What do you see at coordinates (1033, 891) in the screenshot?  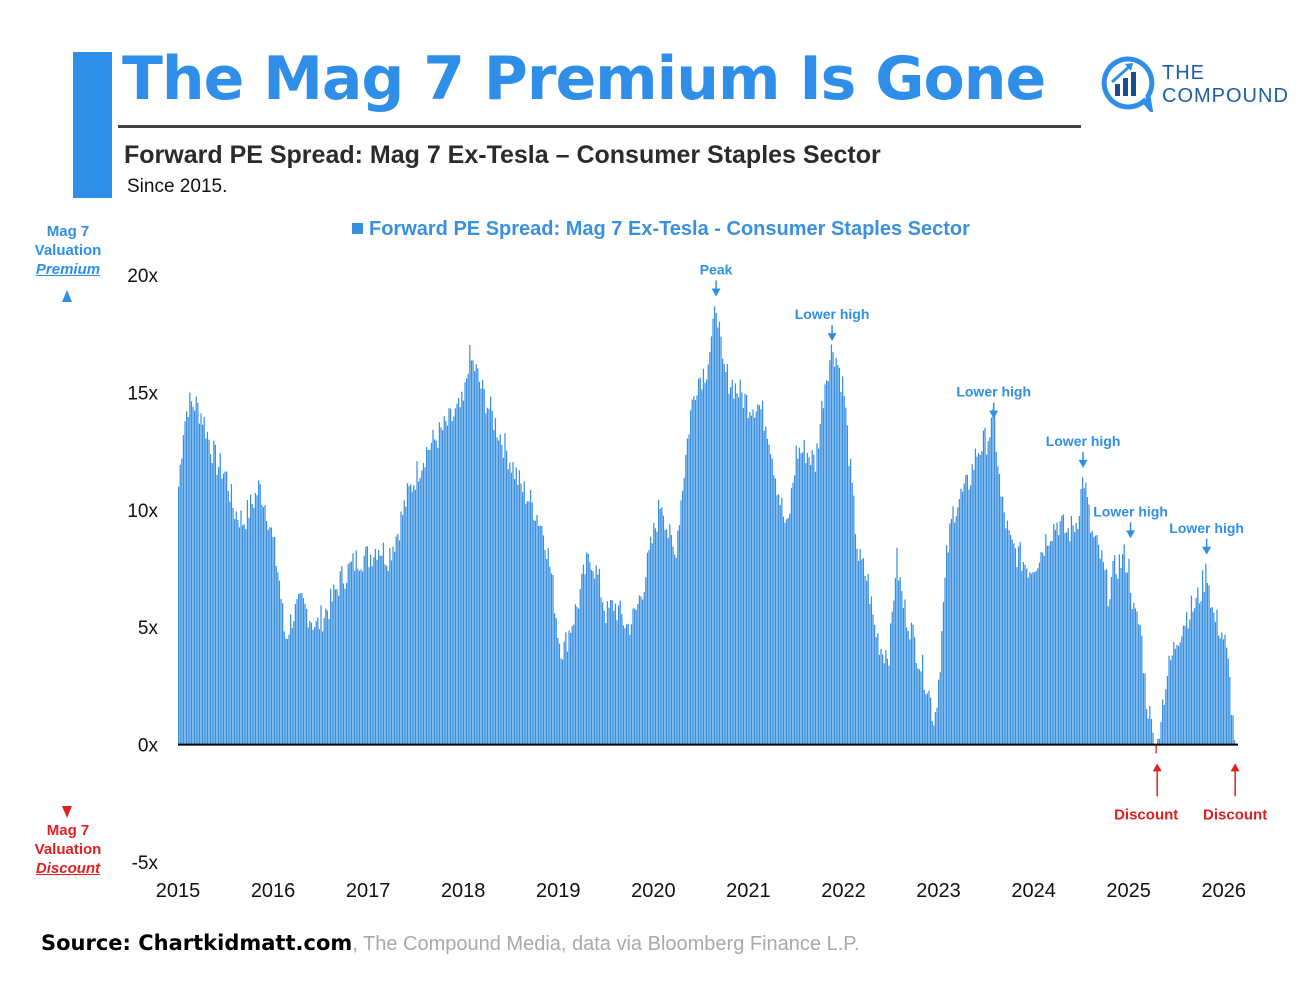 I see `x-tick-label: 2024` at bounding box center [1033, 891].